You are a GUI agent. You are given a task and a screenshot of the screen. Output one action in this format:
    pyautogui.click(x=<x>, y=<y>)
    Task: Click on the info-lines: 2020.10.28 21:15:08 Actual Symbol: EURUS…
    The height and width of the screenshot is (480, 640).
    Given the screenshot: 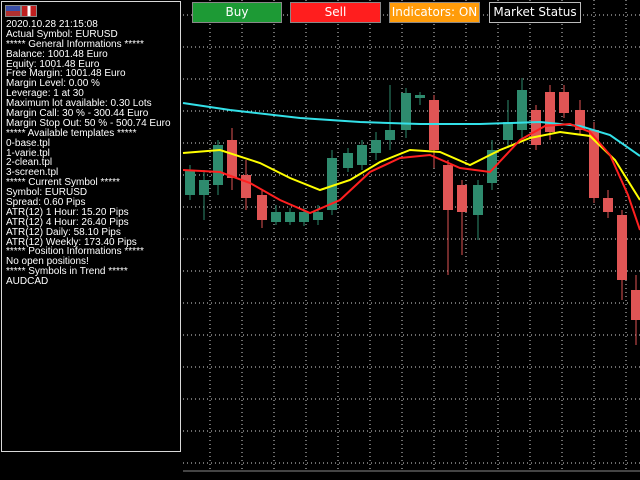 What is the action you would take?
    pyautogui.click(x=88, y=153)
    